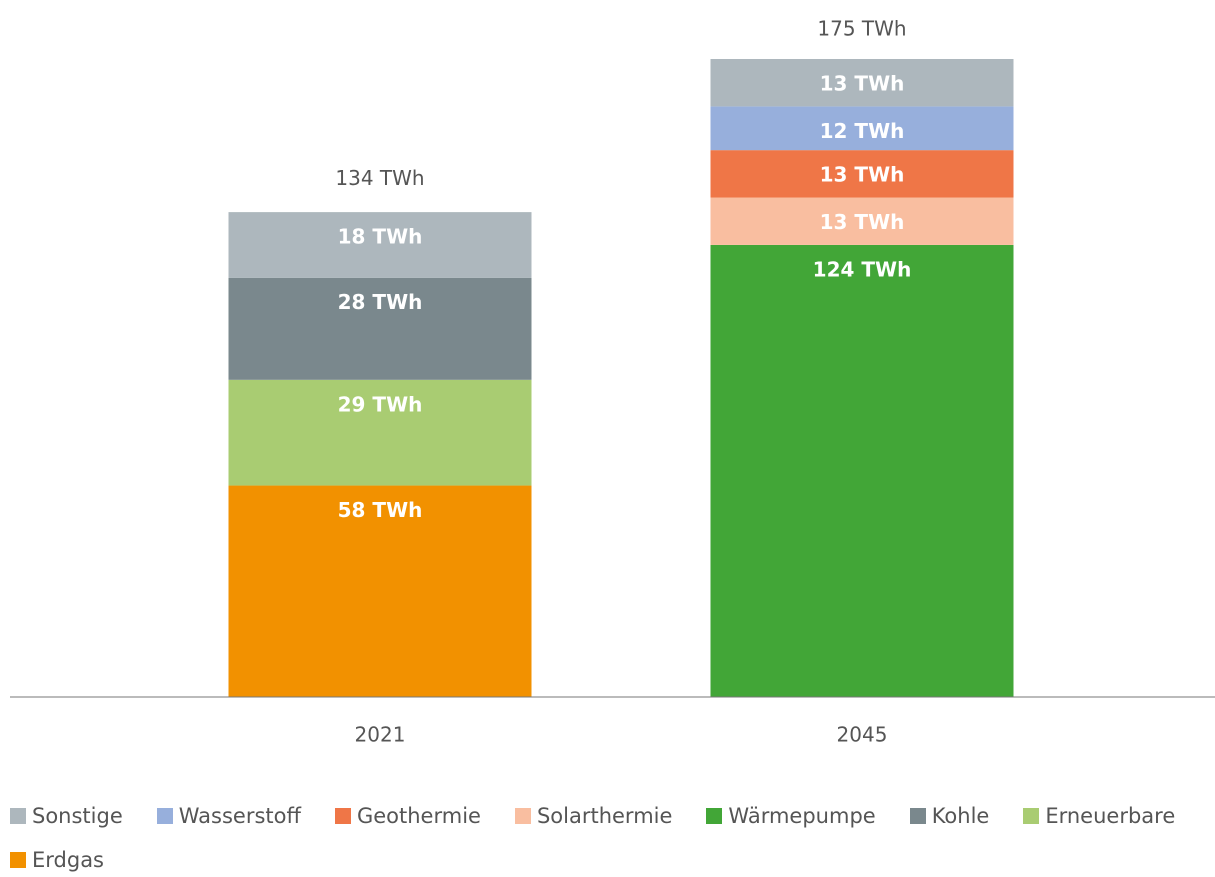 Image resolution: width=1215 pixels, height=877 pixels. Describe the element at coordinates (239, 816) in the screenshot. I see `legend-label: Wasserstoff` at that location.